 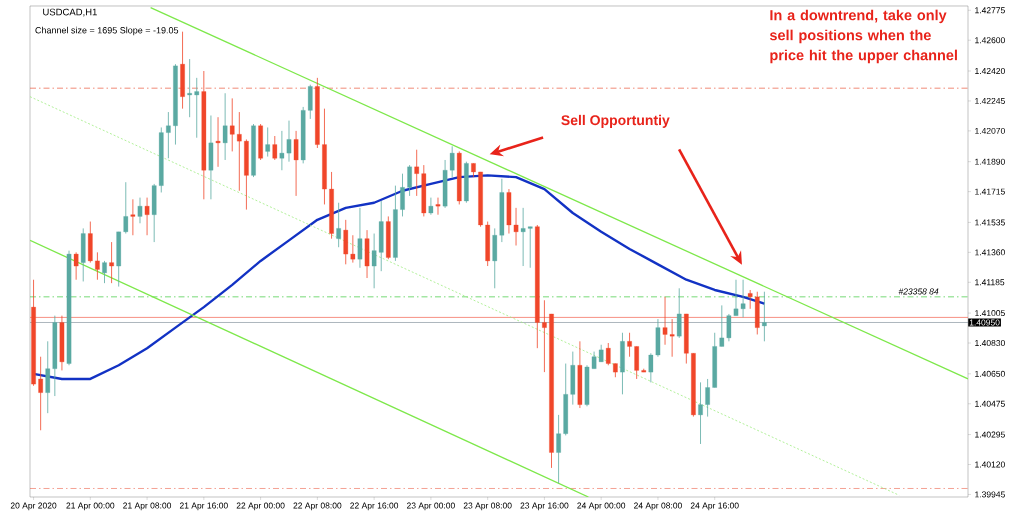 I want to click on y-tick-label: 1.40830, so click(x=990, y=343).